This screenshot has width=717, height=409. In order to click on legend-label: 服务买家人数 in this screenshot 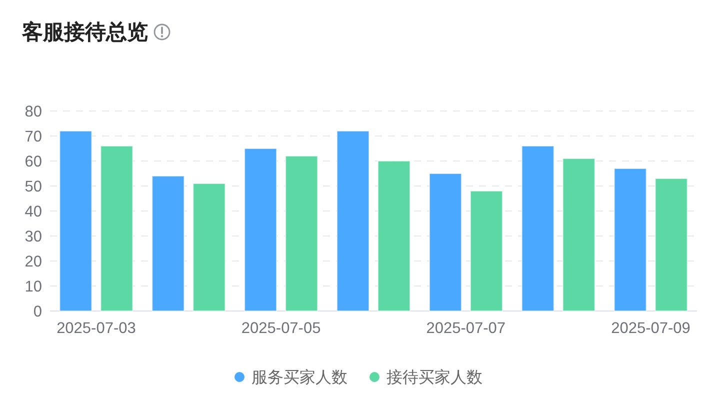, I will do `click(300, 377)`.